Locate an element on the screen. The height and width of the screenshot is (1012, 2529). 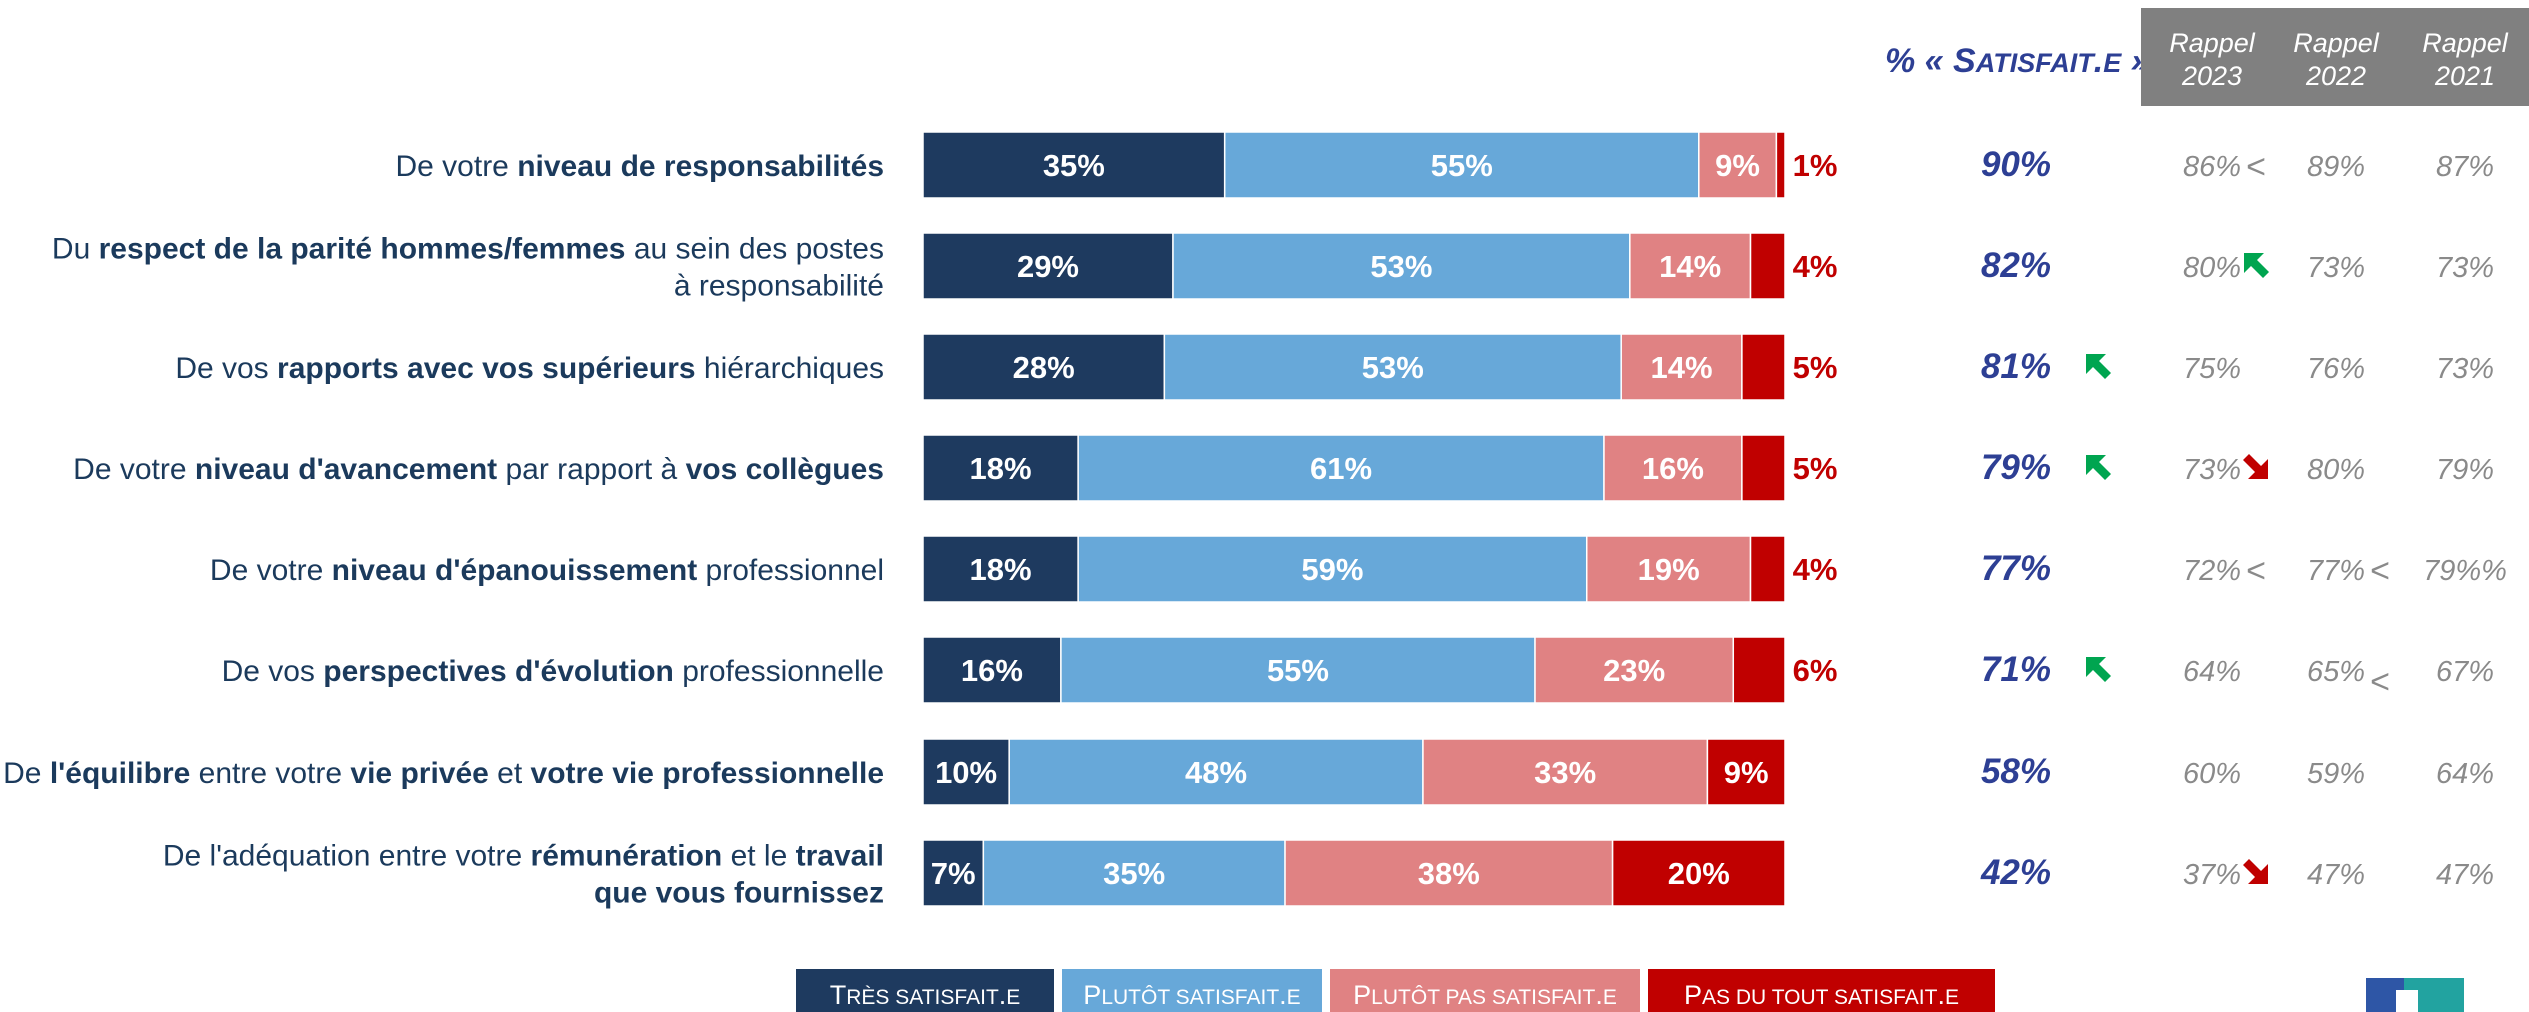
rappel-col-header-3: Rappel 2021 is located at coordinates (2465, 59).